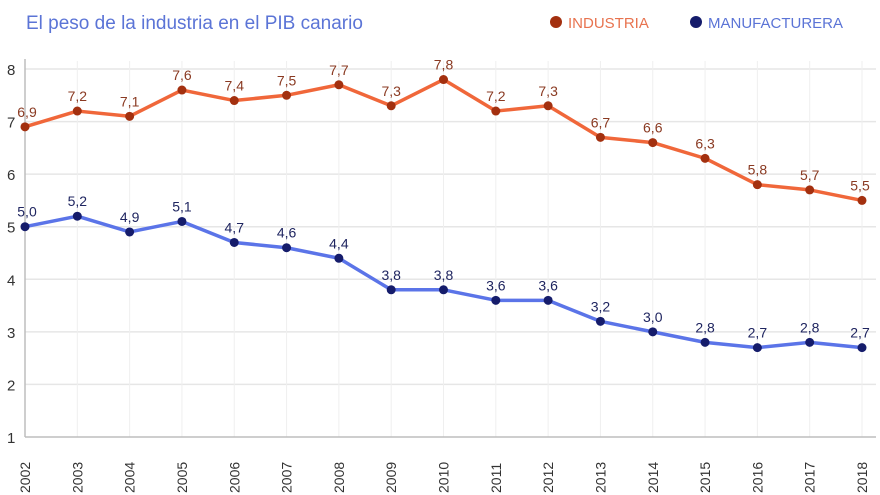 This screenshot has height=495, width=880. Describe the element at coordinates (599, 23) in the screenshot. I see `legend-item-industria: INDUSTRIA` at that location.